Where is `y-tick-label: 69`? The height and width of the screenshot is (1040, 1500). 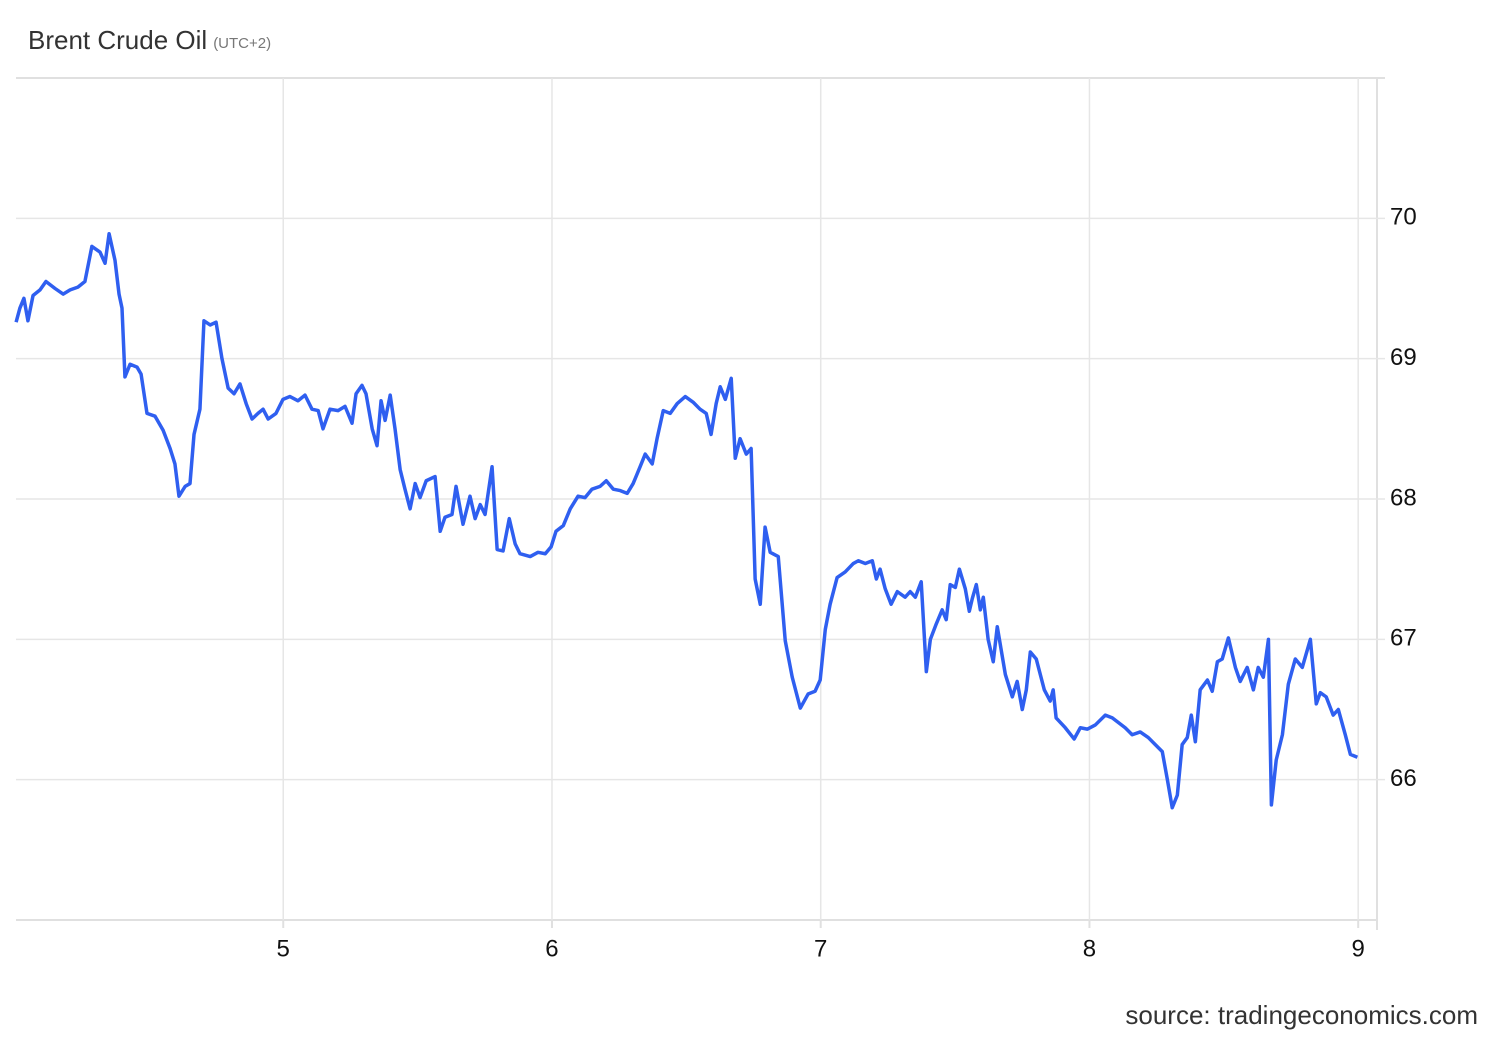
y-tick-label: 69 is located at coordinates (1403, 357).